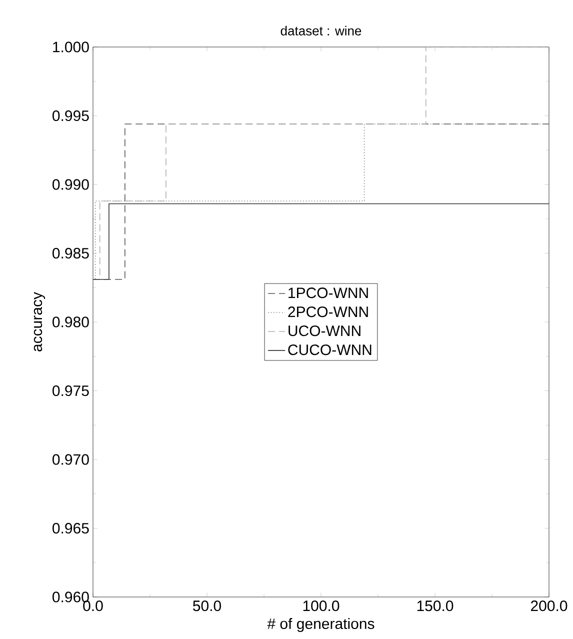 The height and width of the screenshot is (639, 573). Describe the element at coordinates (70, 322) in the screenshot. I see `y-tick-label: 0.980` at that location.